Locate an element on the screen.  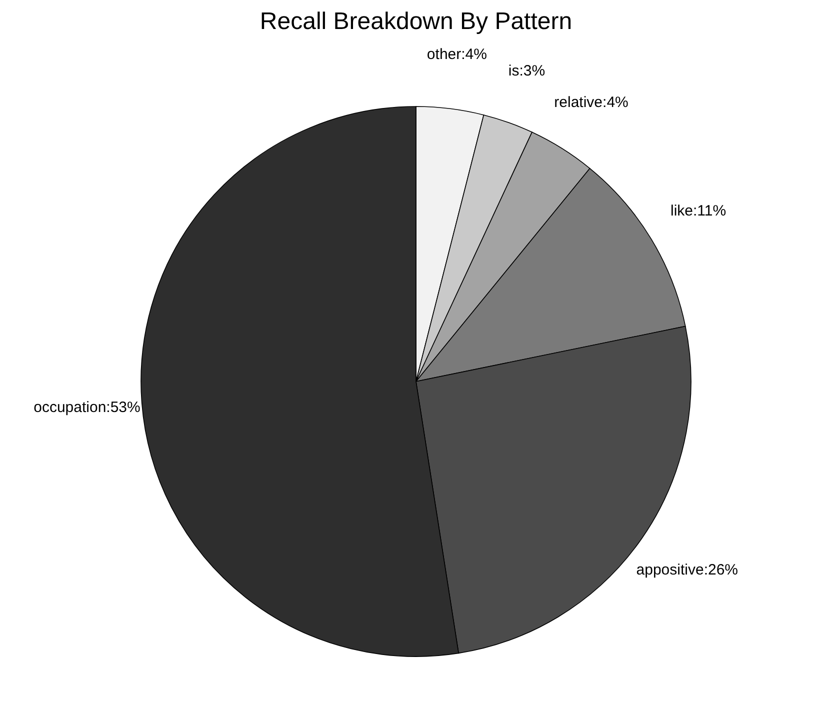
slice-label: like:11% is located at coordinates (698, 211).